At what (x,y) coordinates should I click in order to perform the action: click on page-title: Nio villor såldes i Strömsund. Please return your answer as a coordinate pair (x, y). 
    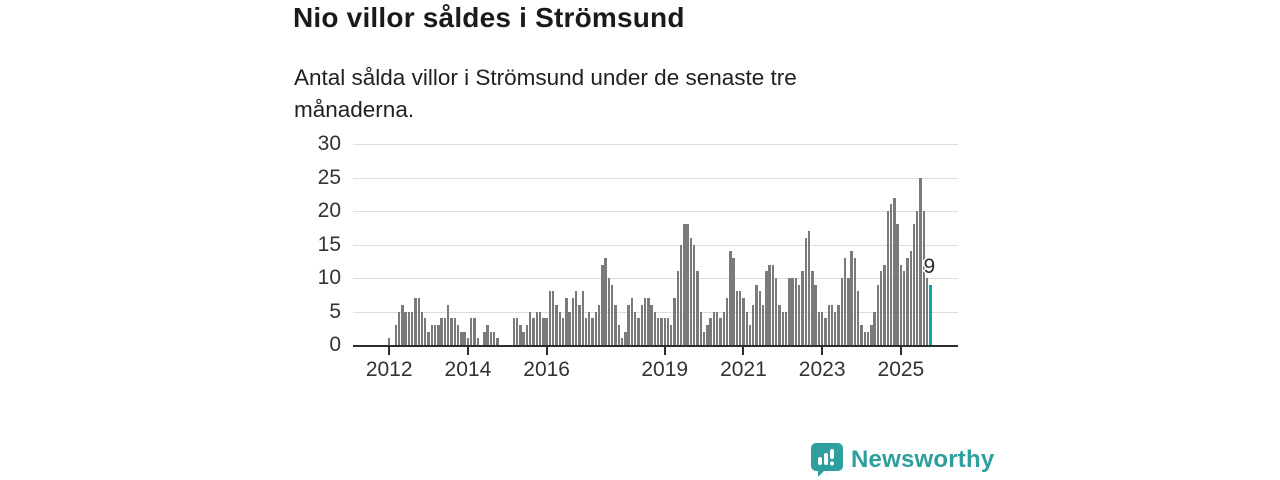
    Looking at the image, I should click on (489, 17).